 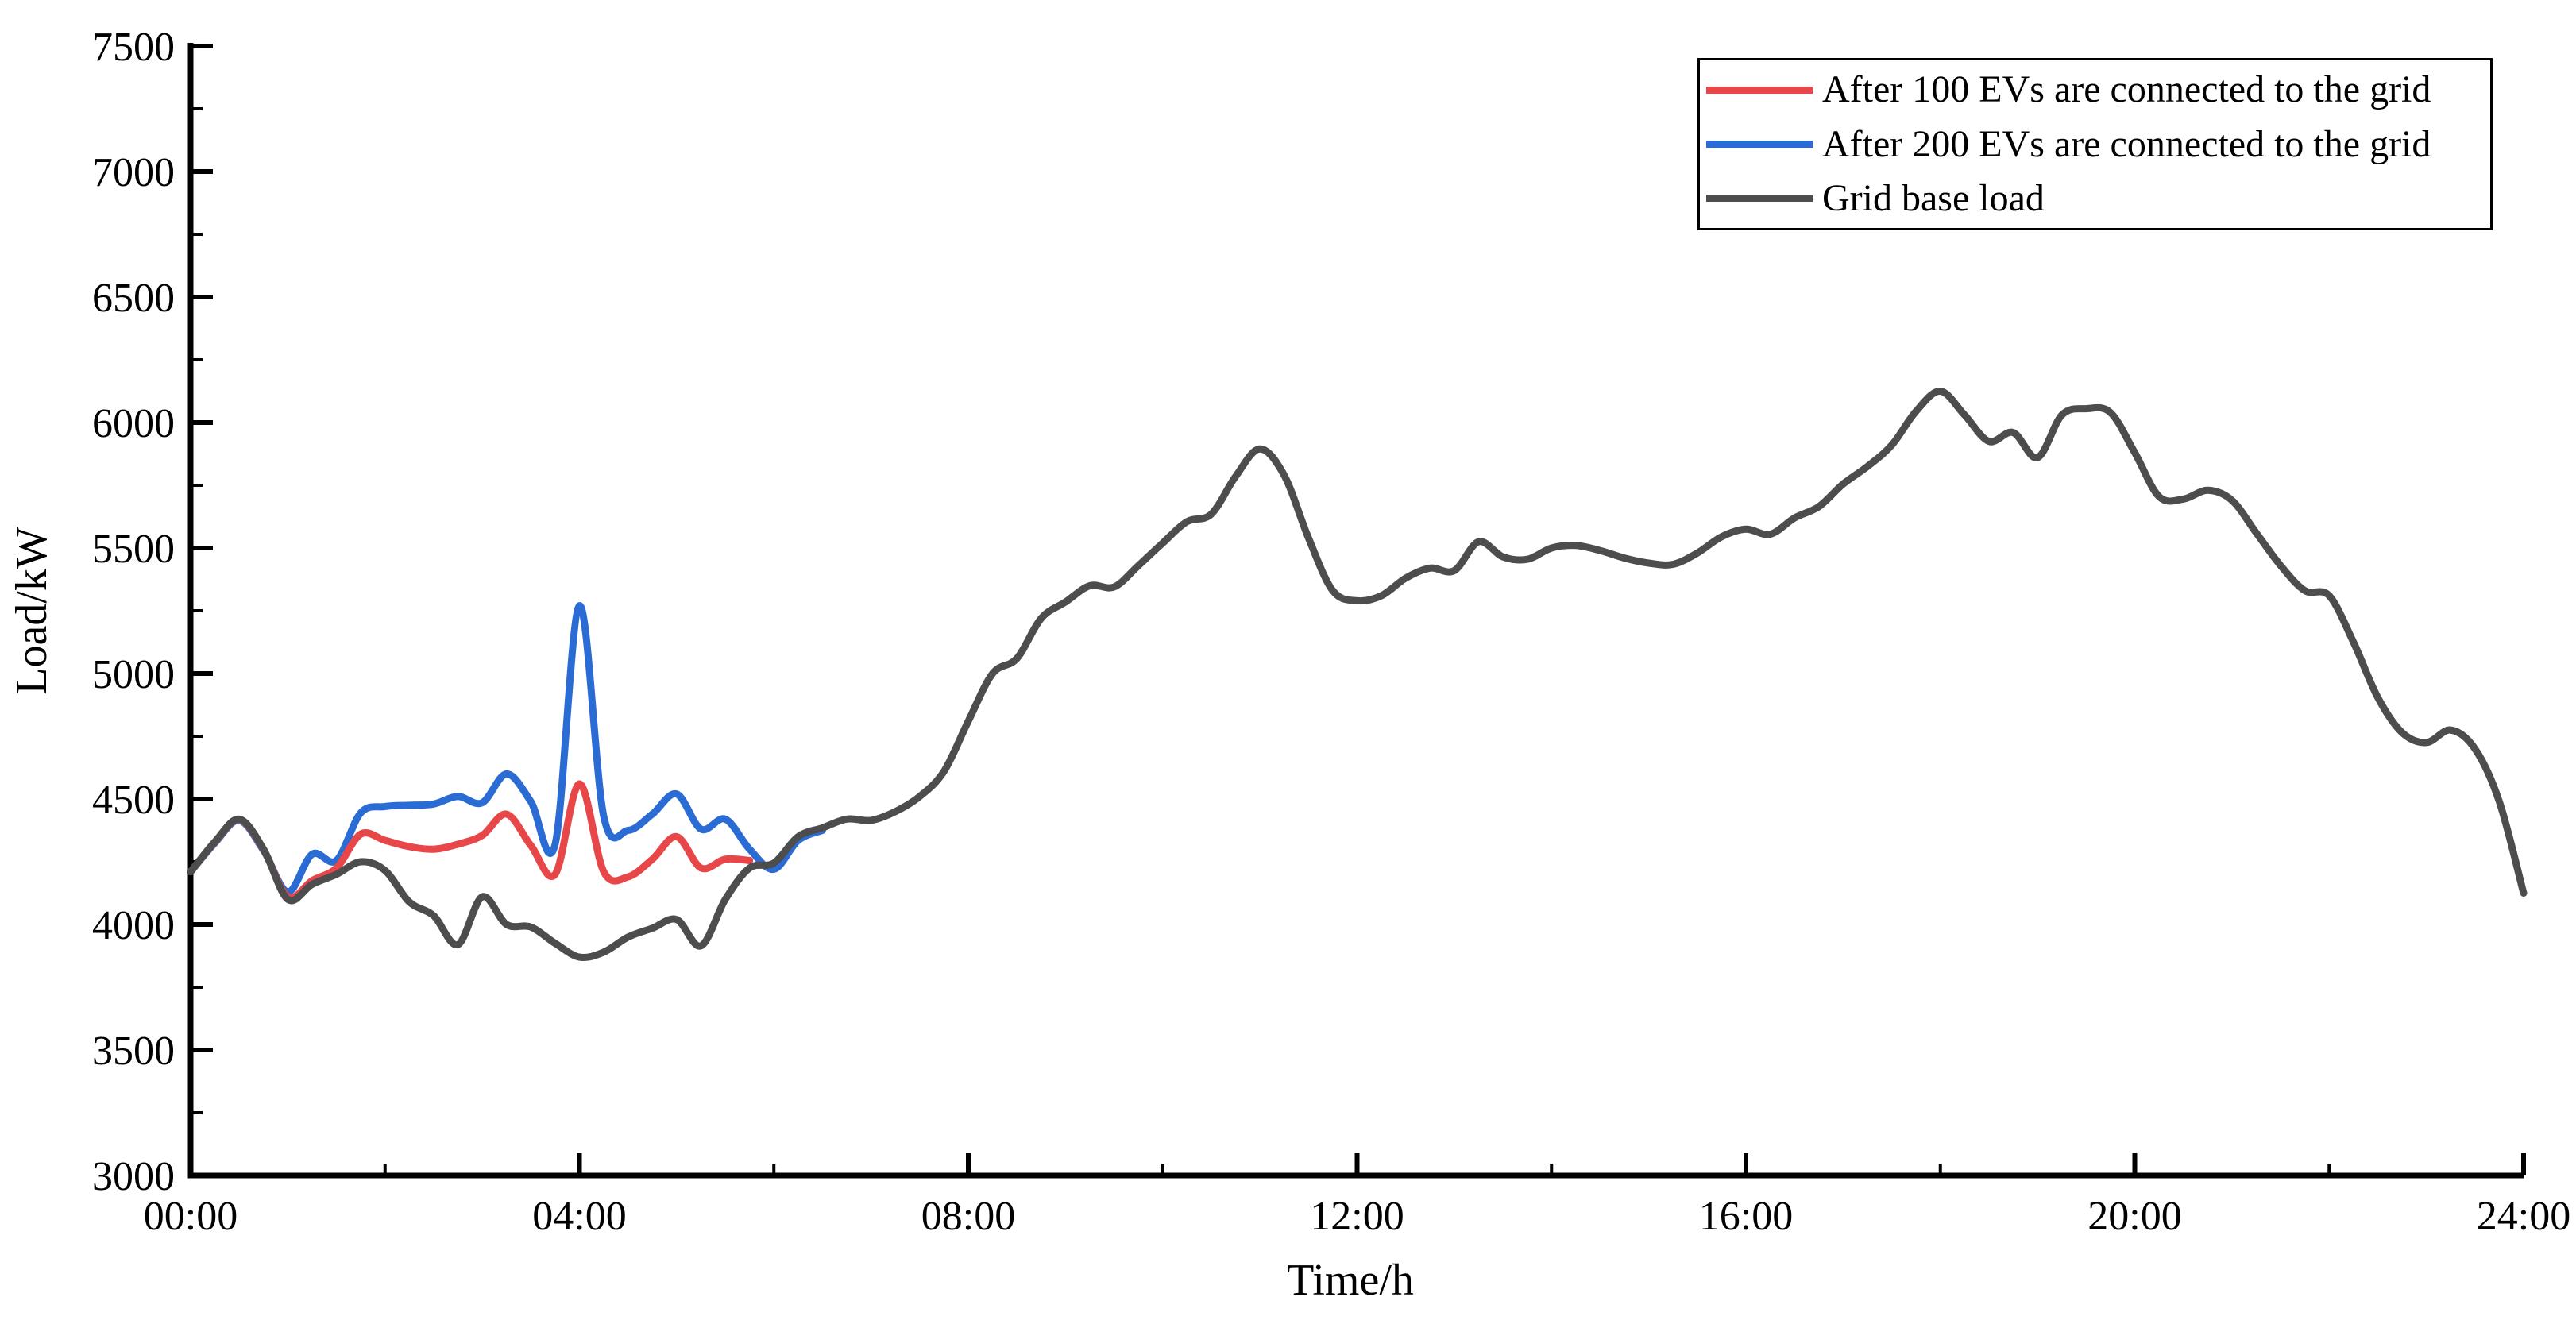 I want to click on y-tick-label: 7000, so click(x=133, y=172).